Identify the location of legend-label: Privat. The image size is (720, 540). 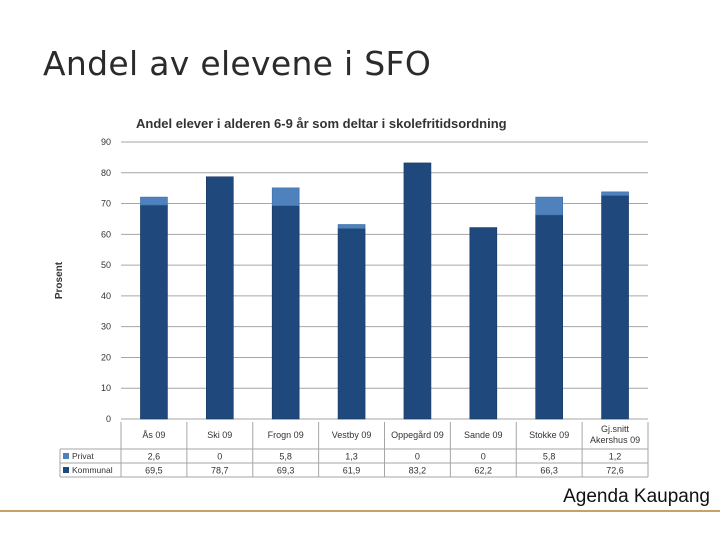
(83, 456).